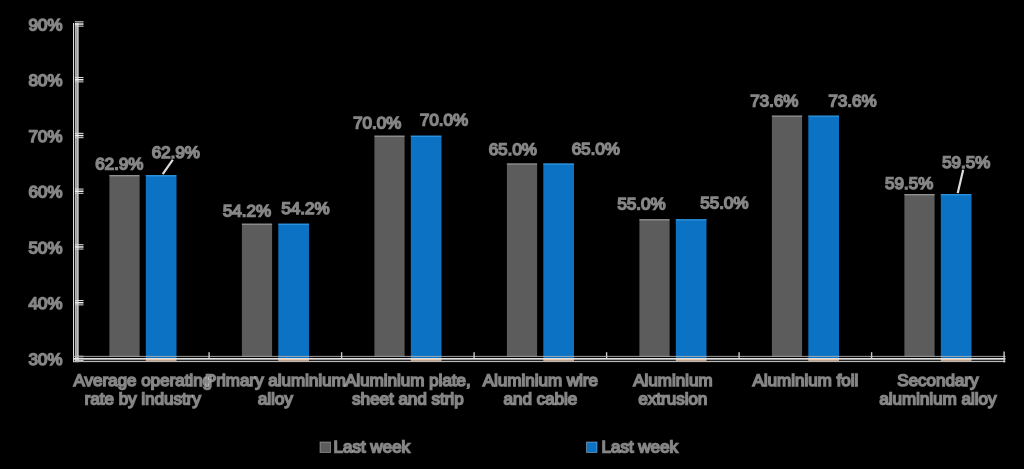  Describe the element at coordinates (45, 247) in the screenshot. I see `svg-text: 50%` at that location.